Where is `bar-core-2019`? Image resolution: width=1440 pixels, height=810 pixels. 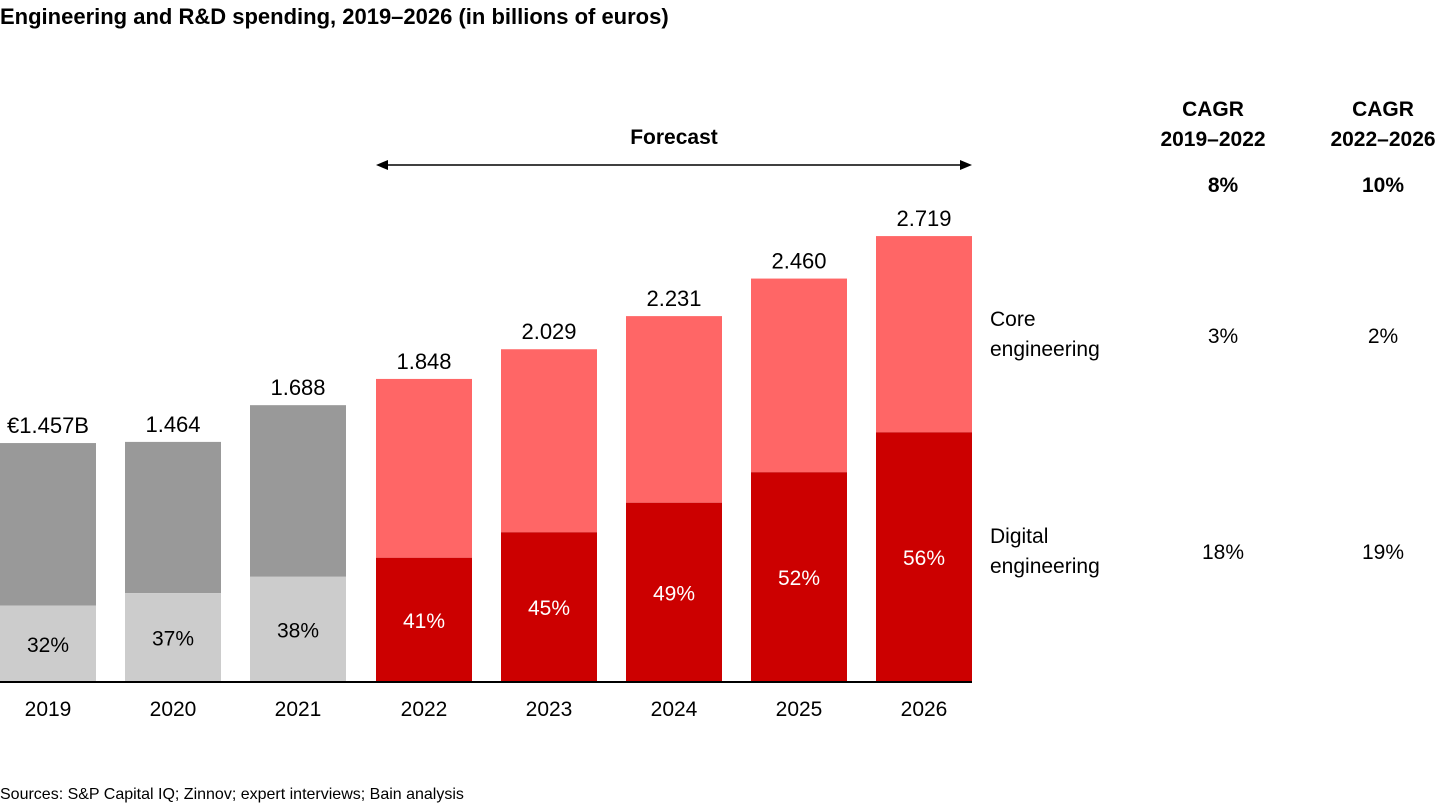 bar-core-2019 is located at coordinates (48, 524).